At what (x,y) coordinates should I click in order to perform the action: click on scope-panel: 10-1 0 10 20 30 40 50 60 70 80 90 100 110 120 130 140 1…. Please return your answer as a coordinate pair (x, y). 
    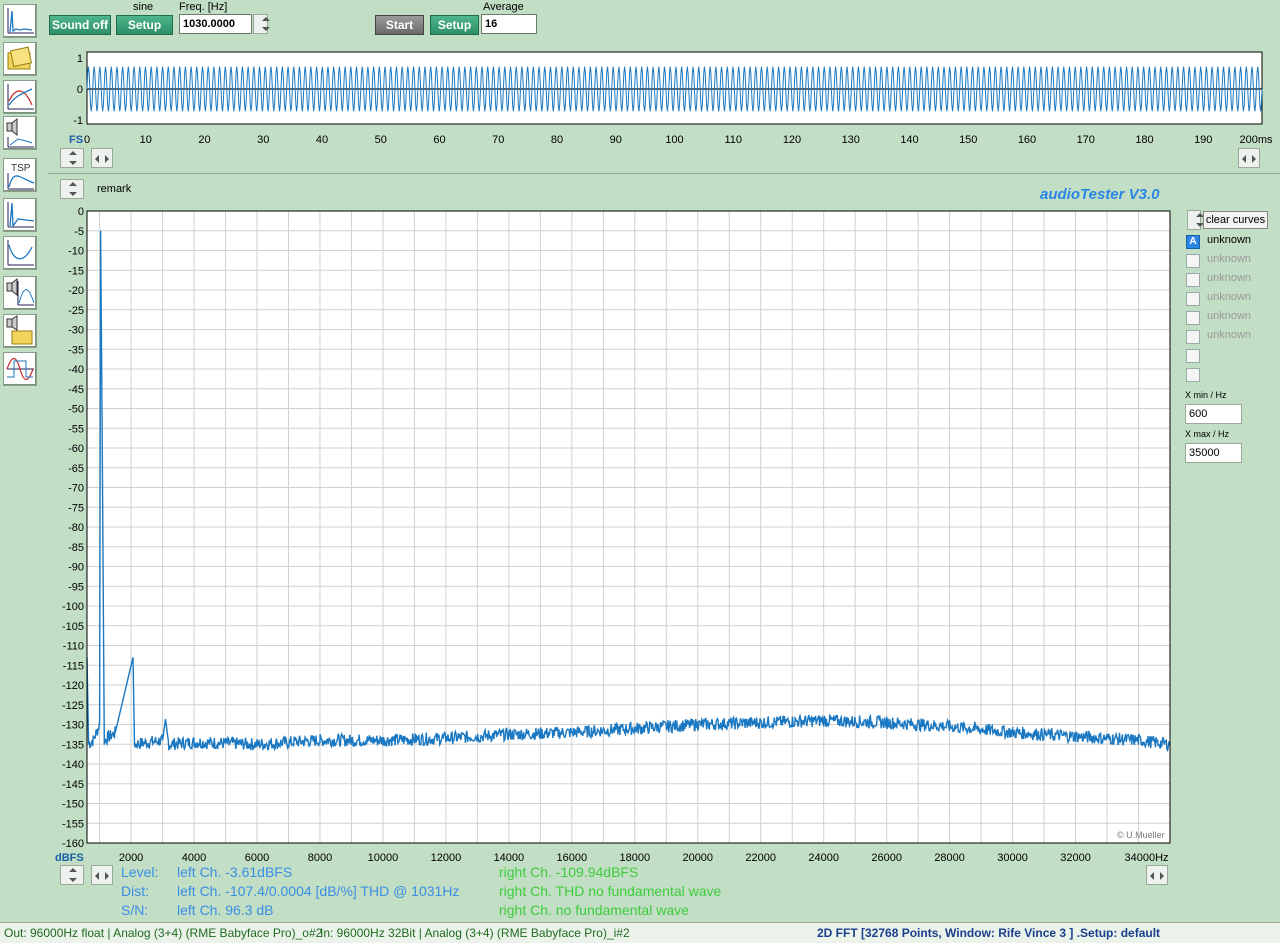
    Looking at the image, I should click on (671, 98).